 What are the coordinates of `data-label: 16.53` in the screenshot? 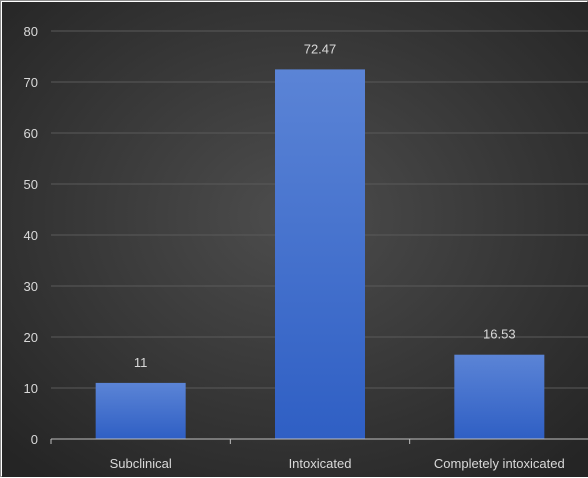 It's located at (499, 334).